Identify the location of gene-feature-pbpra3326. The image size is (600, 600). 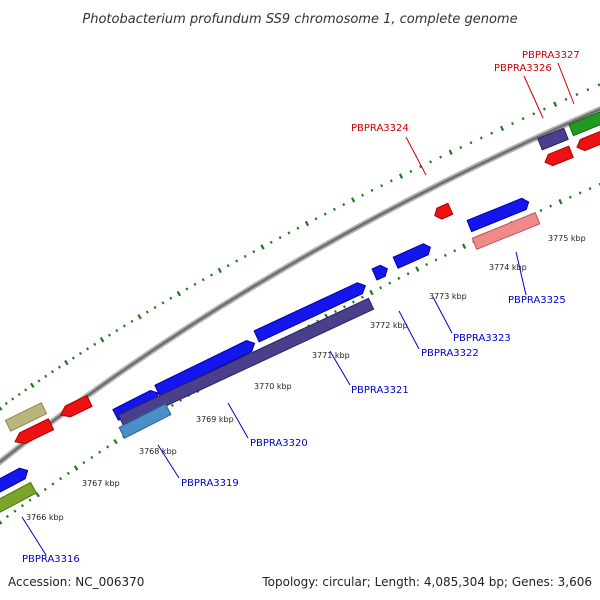
(553, 139).